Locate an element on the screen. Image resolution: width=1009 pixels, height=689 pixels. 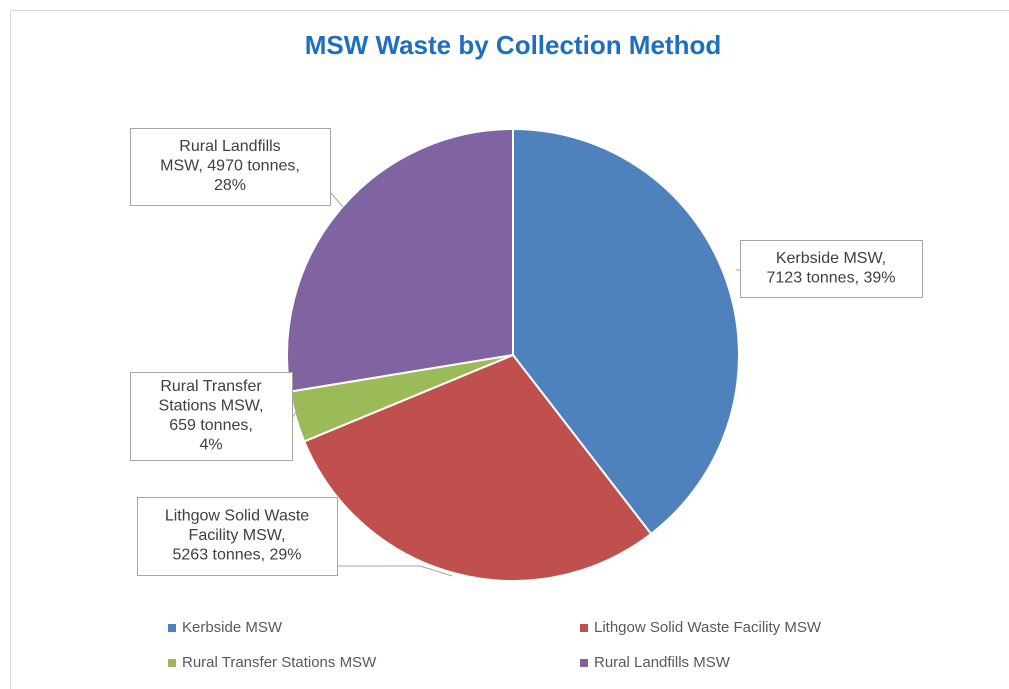
data-label: 7123 tonnes, 39% is located at coordinates (831, 277).